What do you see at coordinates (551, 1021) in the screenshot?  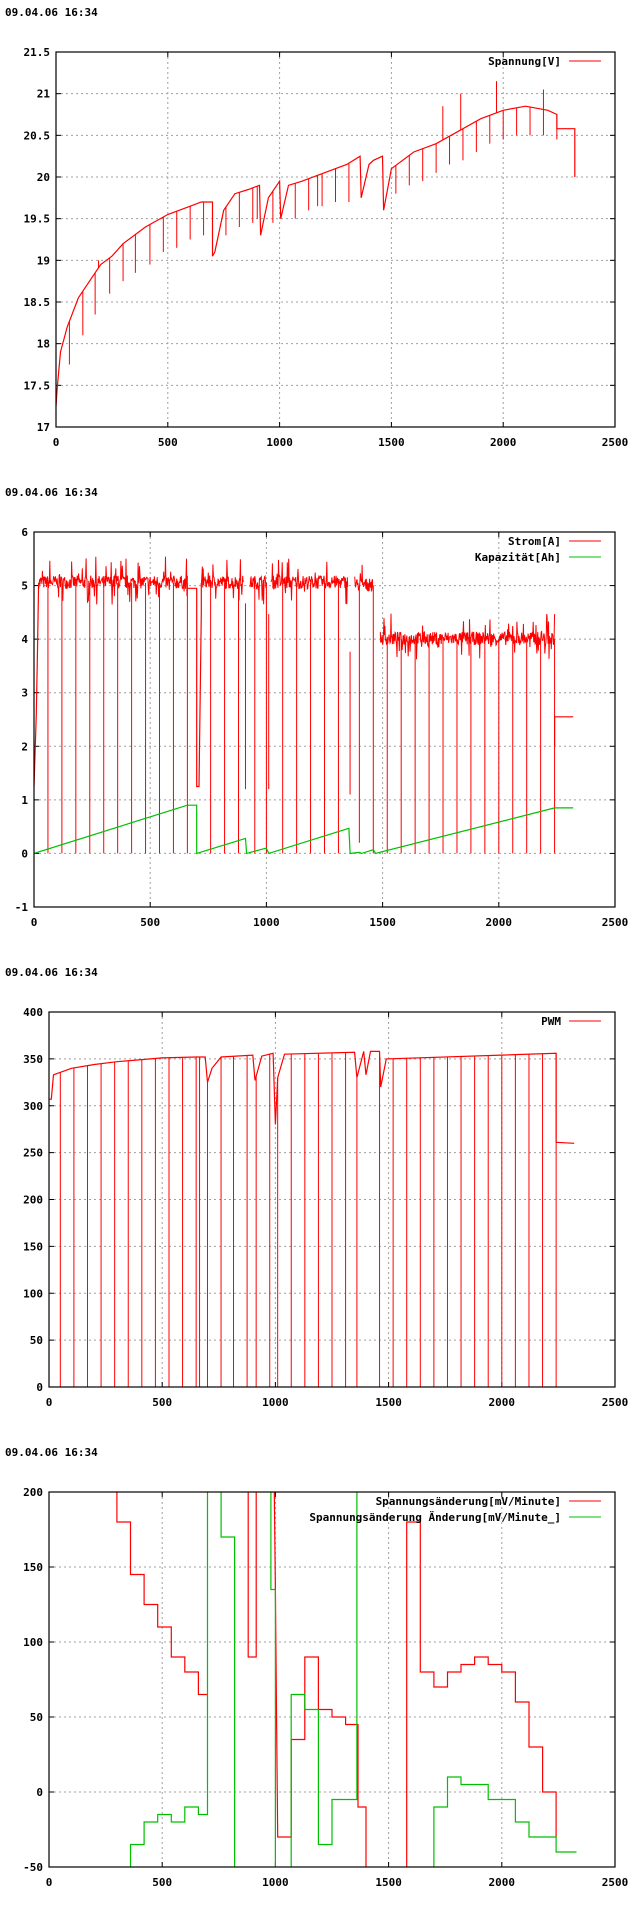 I see `legend-label: PWM` at bounding box center [551, 1021].